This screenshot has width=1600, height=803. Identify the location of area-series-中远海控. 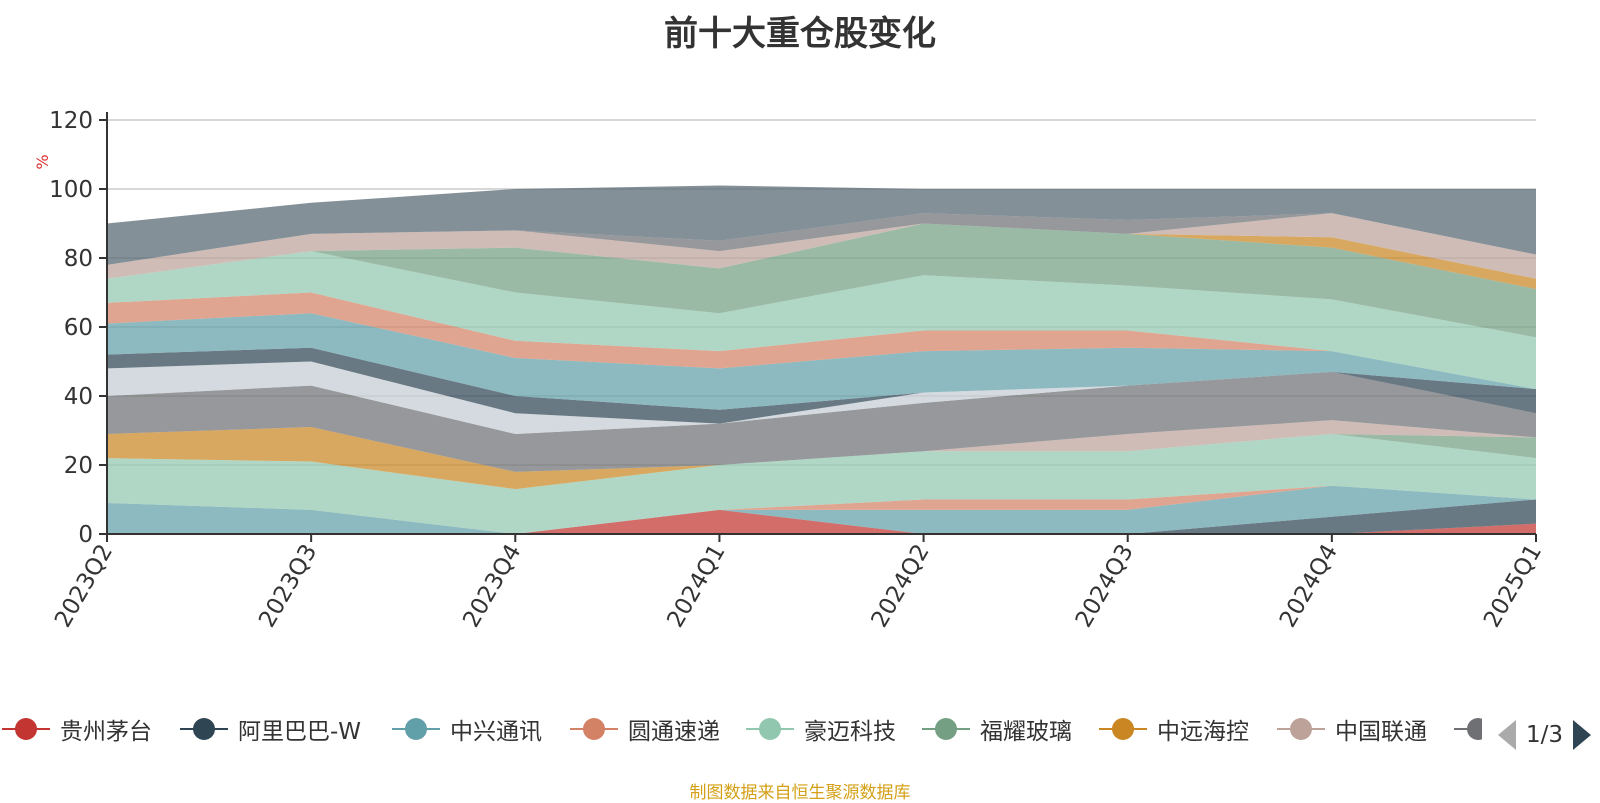
(821, 458).